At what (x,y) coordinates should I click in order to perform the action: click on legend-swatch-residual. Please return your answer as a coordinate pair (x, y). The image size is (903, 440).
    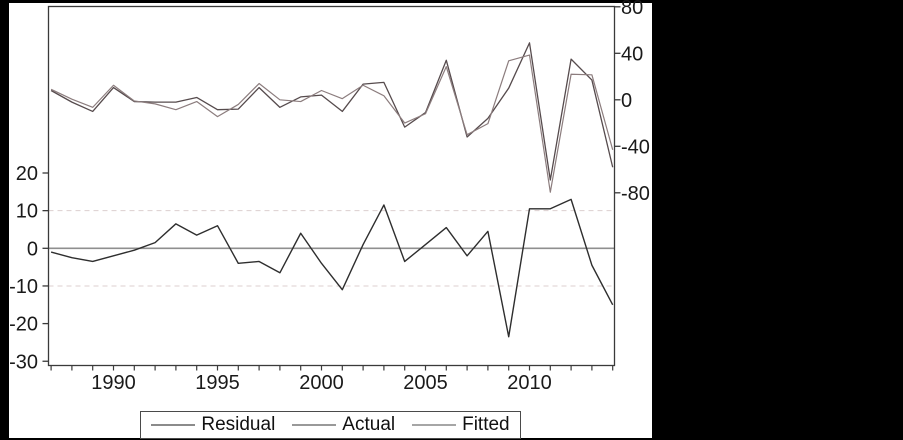
    Looking at the image, I should click on (173, 425).